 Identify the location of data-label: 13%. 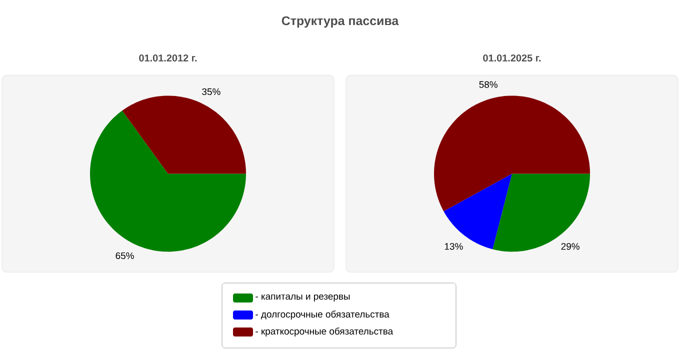
(453, 246).